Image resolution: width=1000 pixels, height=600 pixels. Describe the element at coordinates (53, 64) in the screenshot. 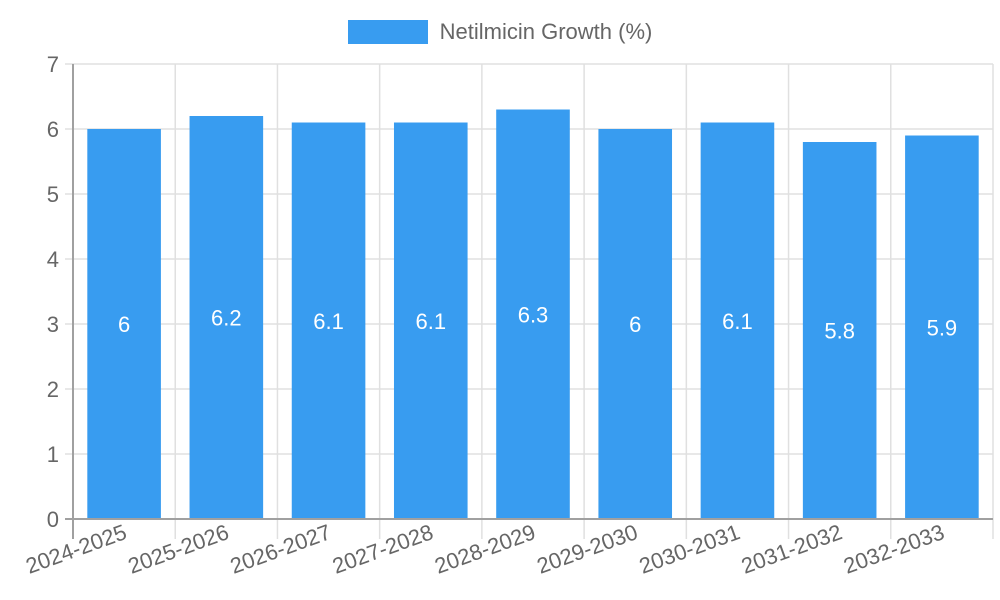

I see `y-tick-label: 7` at that location.